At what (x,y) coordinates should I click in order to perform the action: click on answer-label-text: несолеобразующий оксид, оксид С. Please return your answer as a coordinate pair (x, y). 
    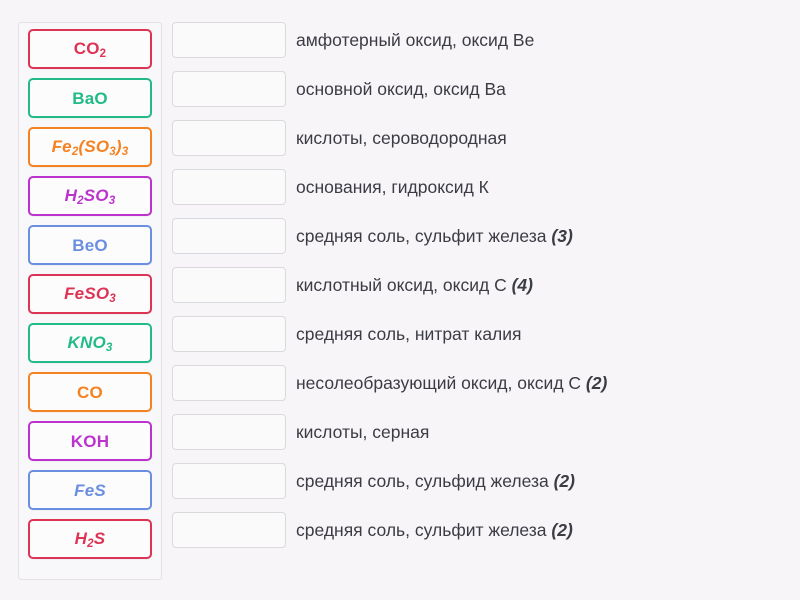
    Looking at the image, I should click on (439, 383).